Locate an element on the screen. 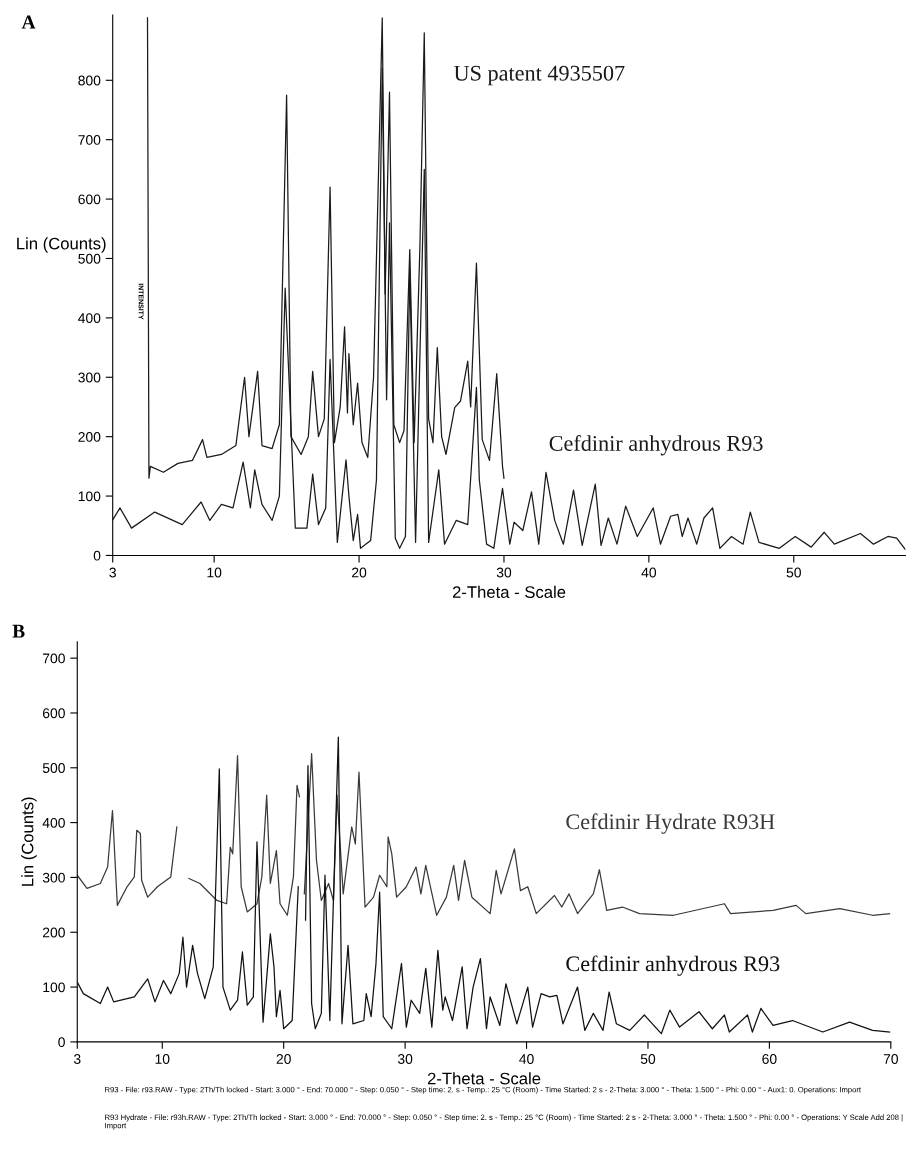 The height and width of the screenshot is (1150, 909). x-tick-label: 60 is located at coordinates (769, 1059).